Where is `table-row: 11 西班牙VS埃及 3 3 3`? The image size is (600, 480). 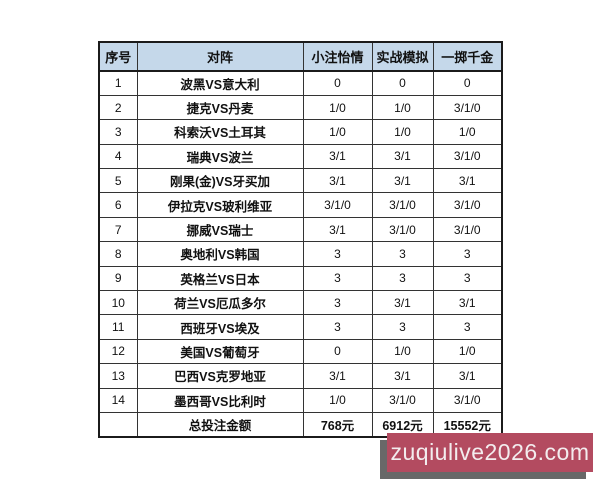 table-row: 11 西班牙VS埃及 3 3 3 is located at coordinates (300, 327).